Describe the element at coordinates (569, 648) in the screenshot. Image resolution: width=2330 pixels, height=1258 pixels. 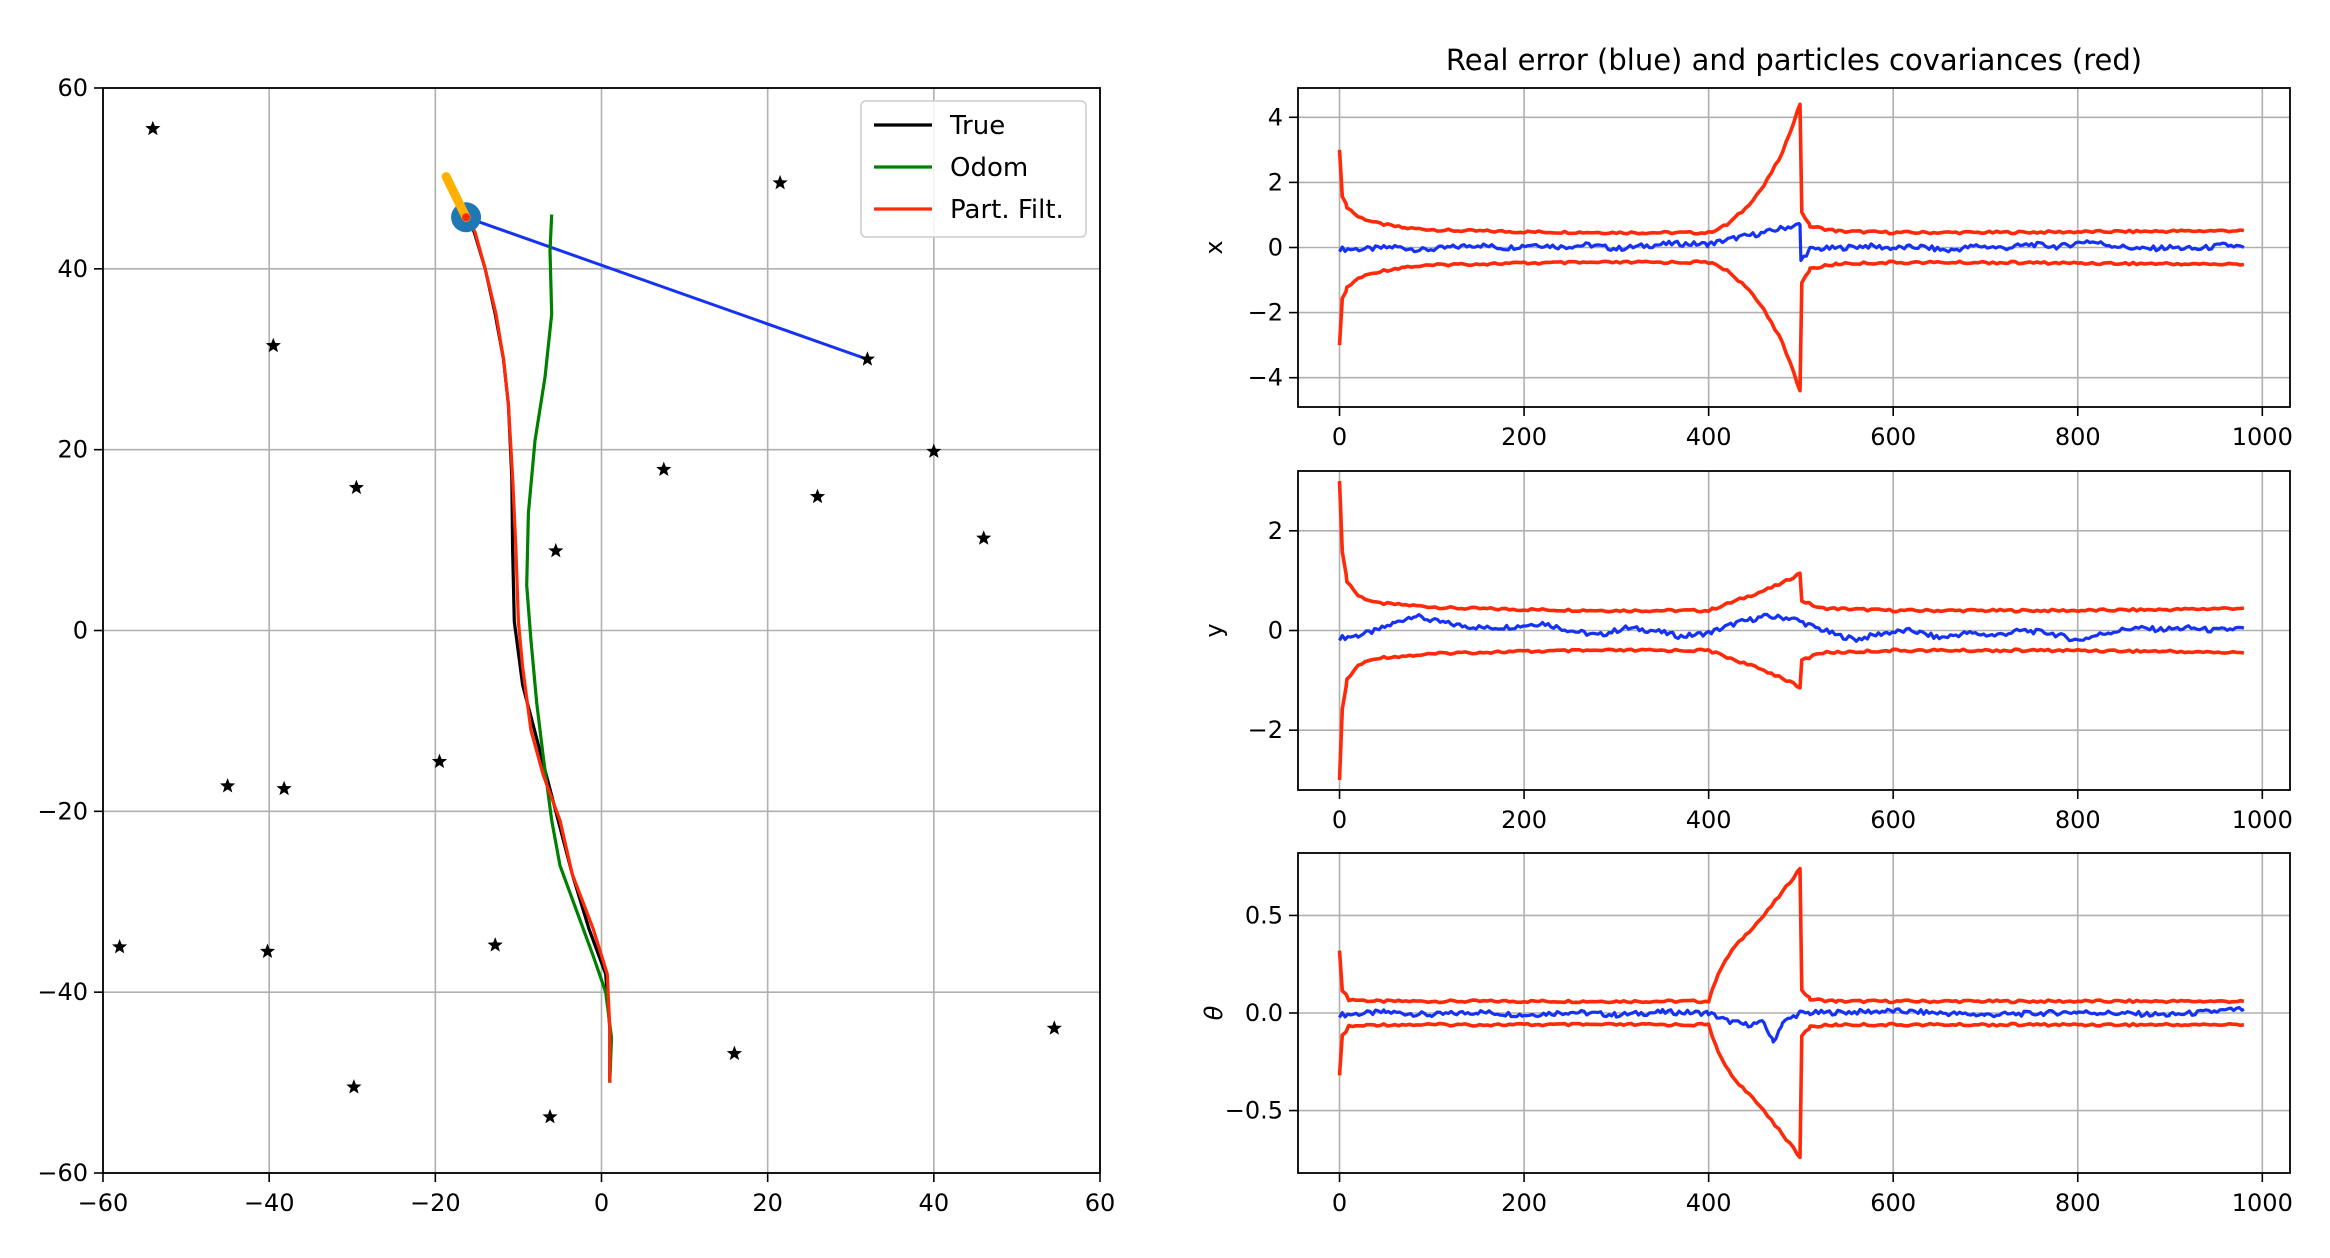
I see `series-odom-line` at that location.